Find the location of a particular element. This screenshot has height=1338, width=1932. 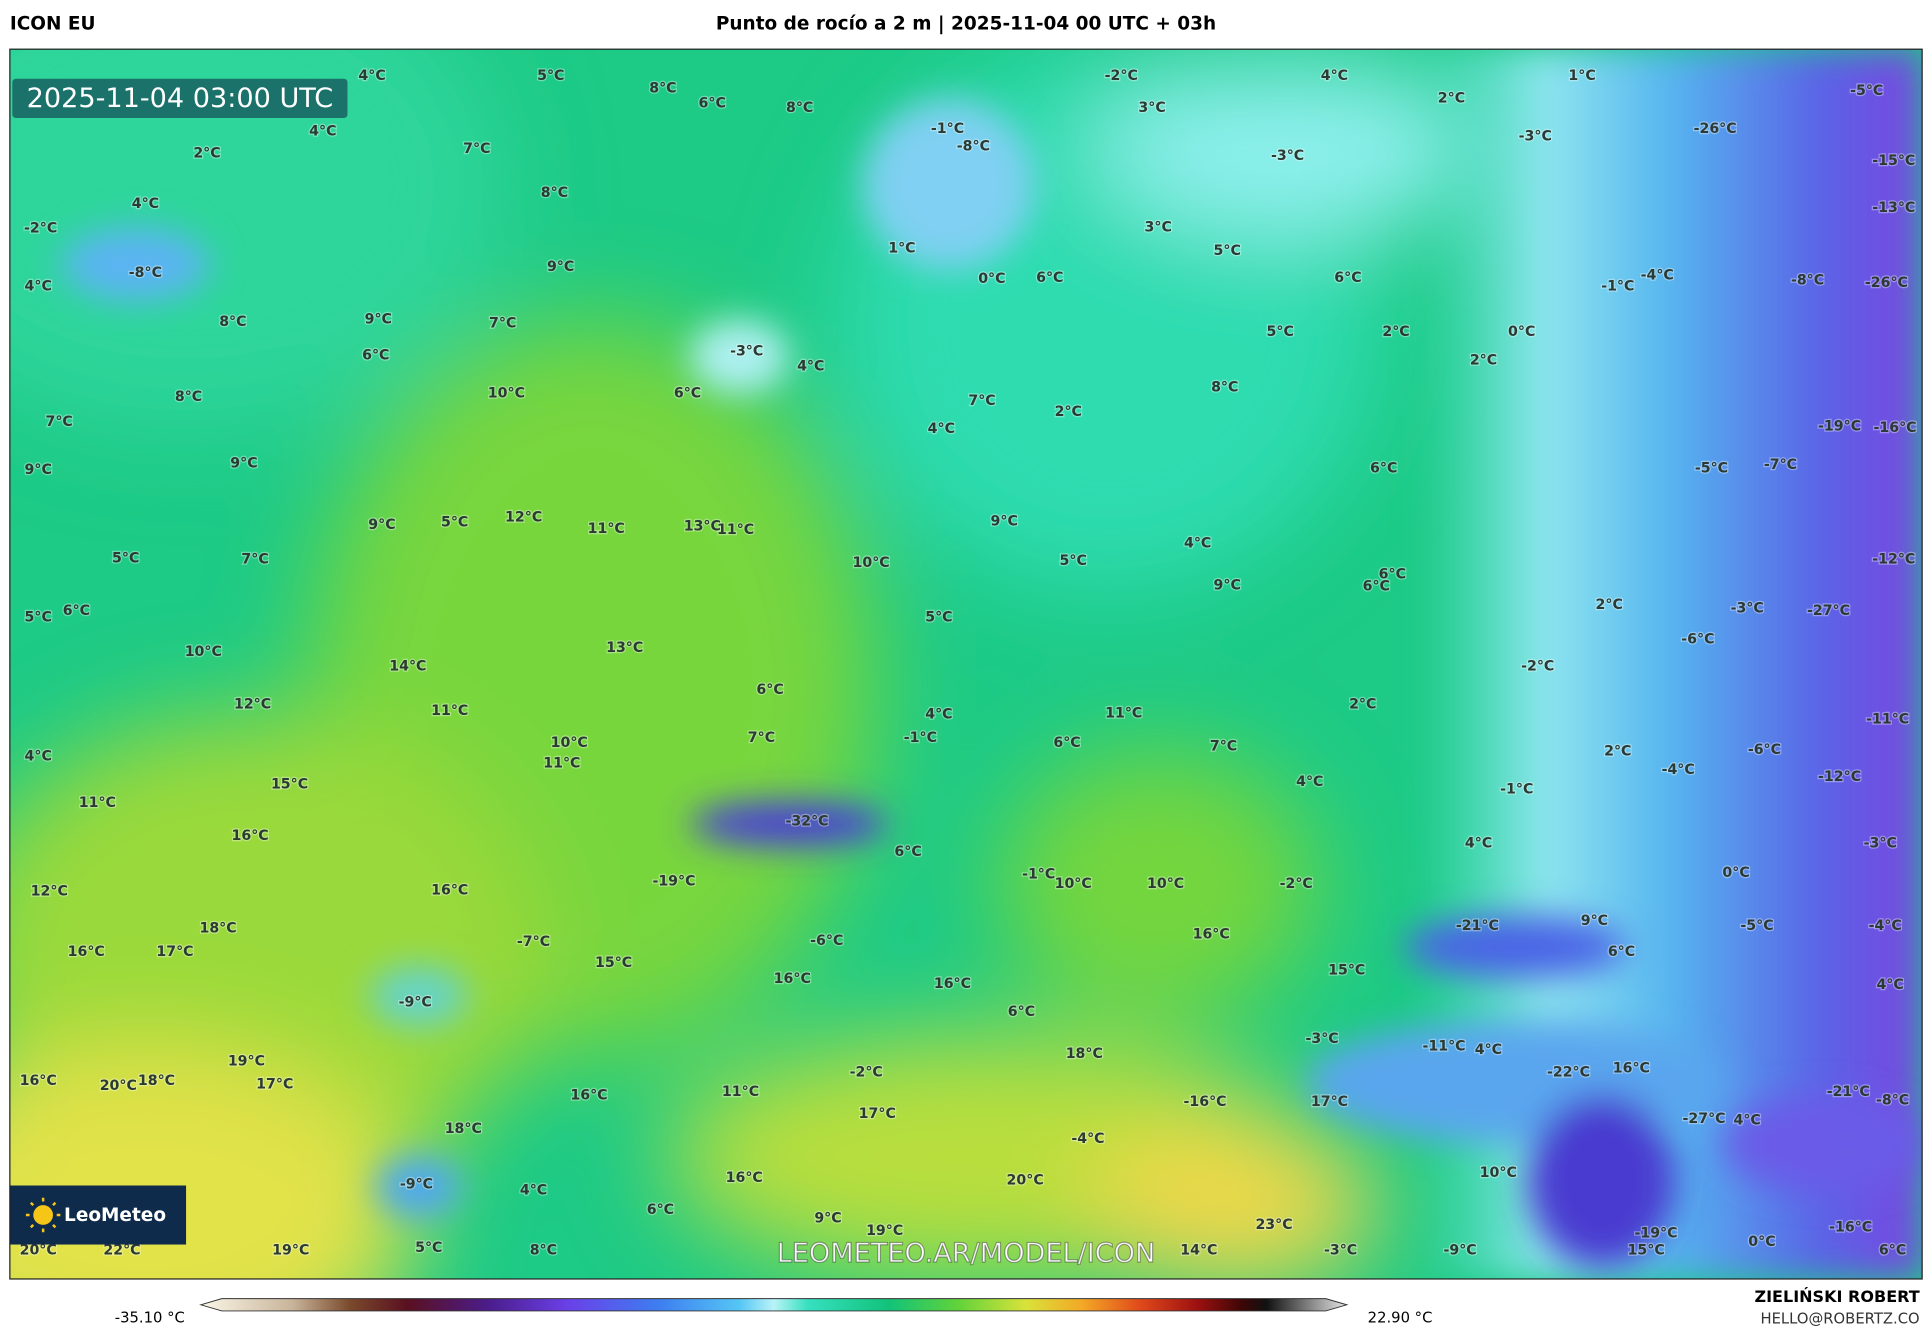

dewpoint-label: -22°C is located at coordinates (1568, 1072).